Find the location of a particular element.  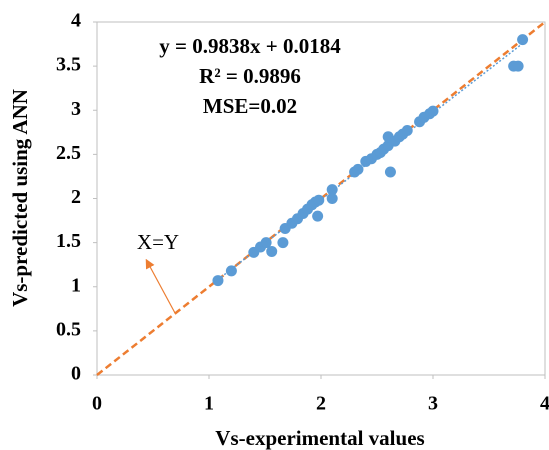

x-axis-label: Vs-experimental values is located at coordinates (319, 438).